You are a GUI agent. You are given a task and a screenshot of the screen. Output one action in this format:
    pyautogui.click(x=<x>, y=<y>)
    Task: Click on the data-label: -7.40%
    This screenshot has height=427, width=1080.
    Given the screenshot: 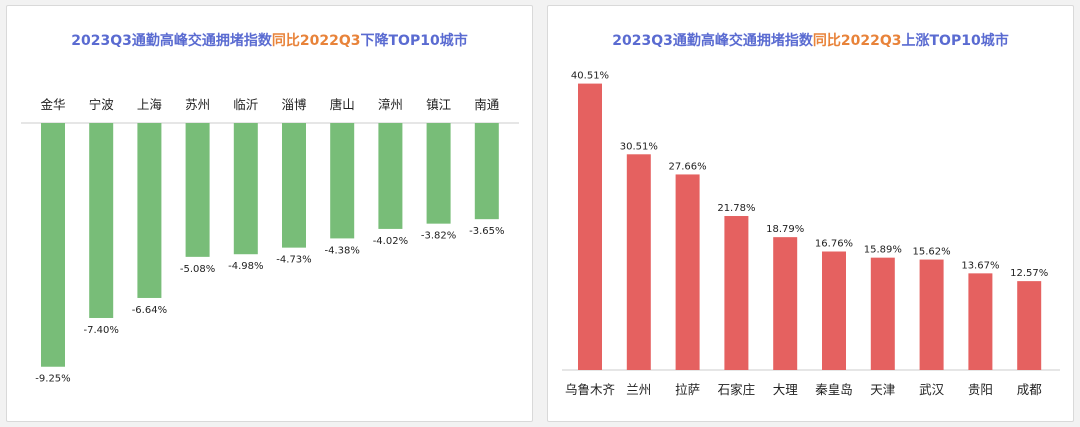 What is the action you would take?
    pyautogui.click(x=101, y=330)
    